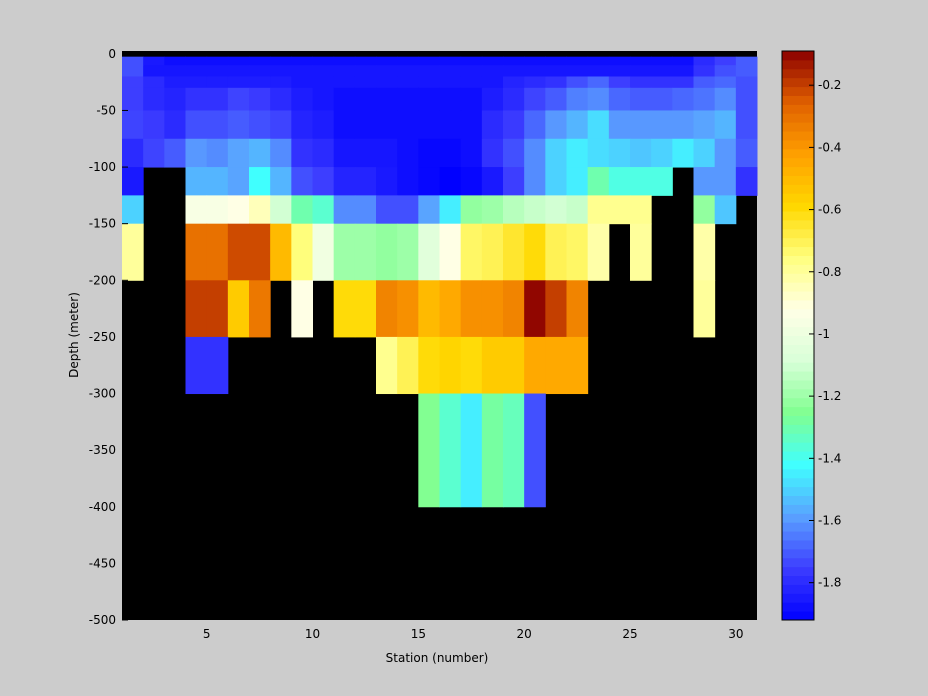  Describe the element at coordinates (112, 54) in the screenshot. I see `y-tick-label: 0` at that location.